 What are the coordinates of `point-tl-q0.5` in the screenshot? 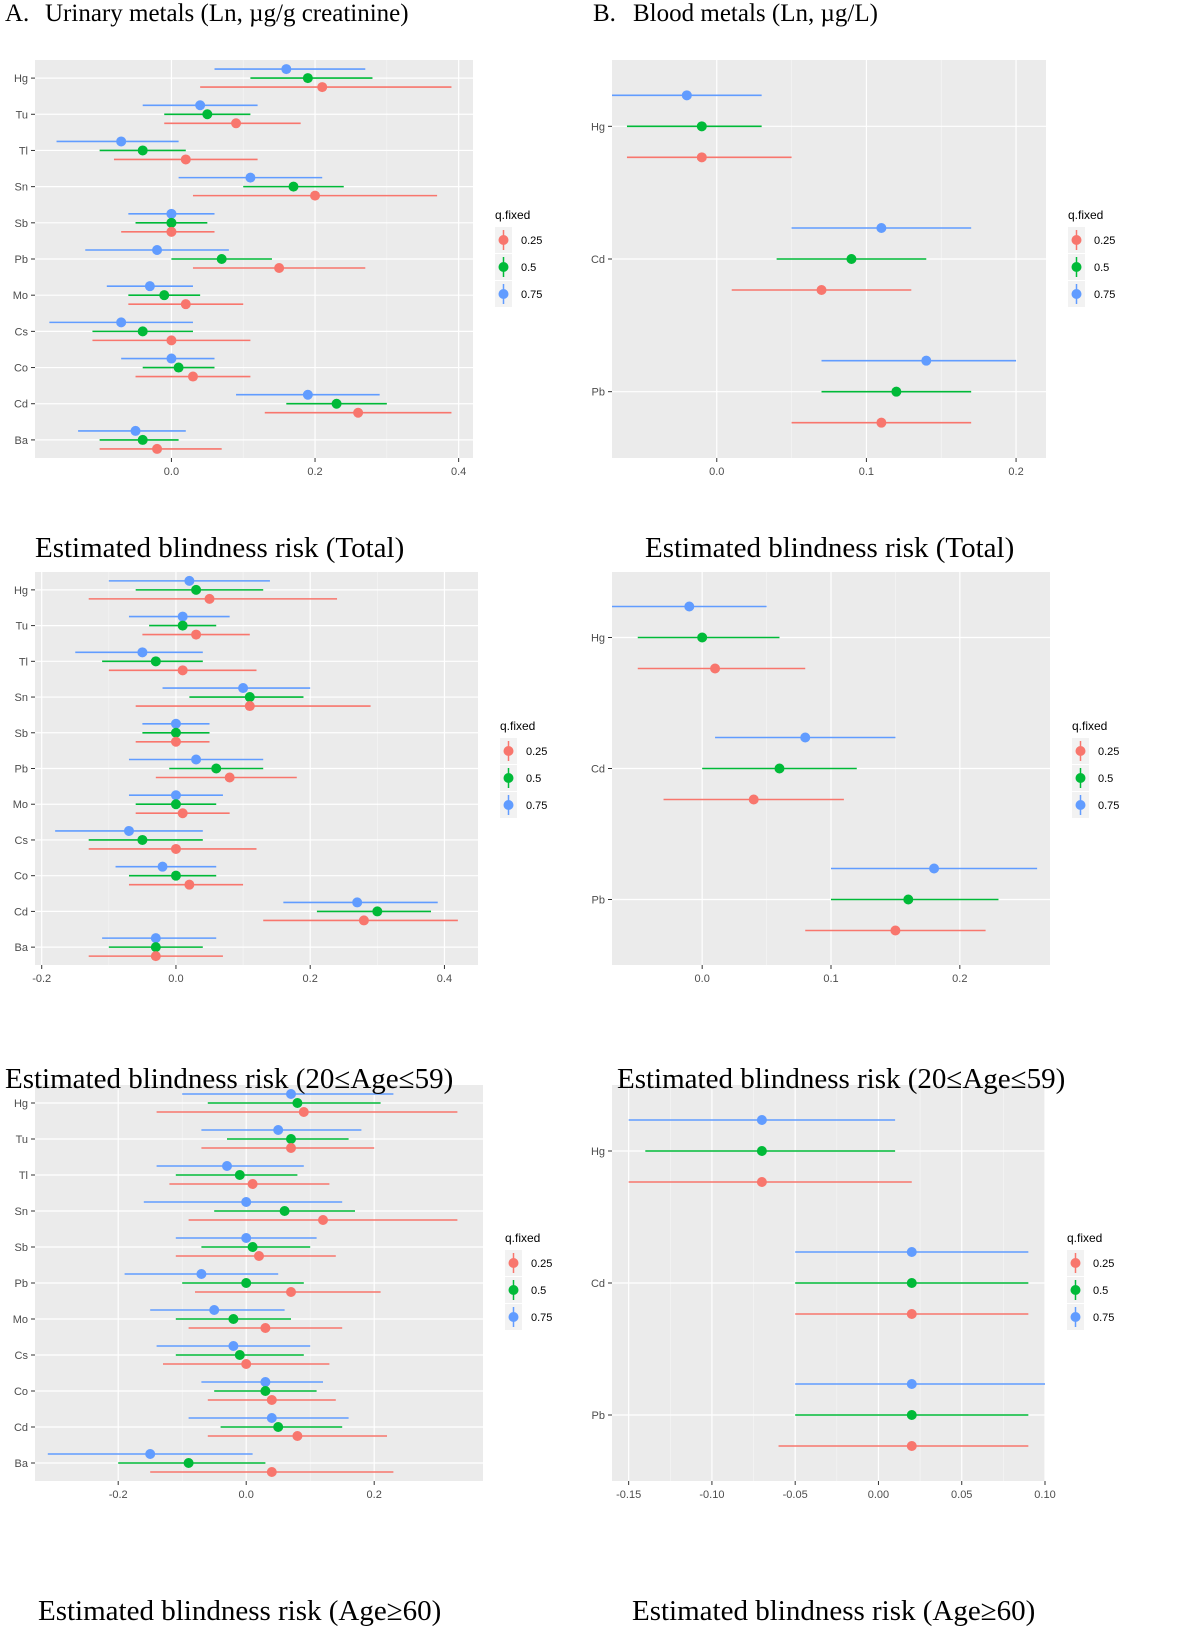 It's located at (155, 661).